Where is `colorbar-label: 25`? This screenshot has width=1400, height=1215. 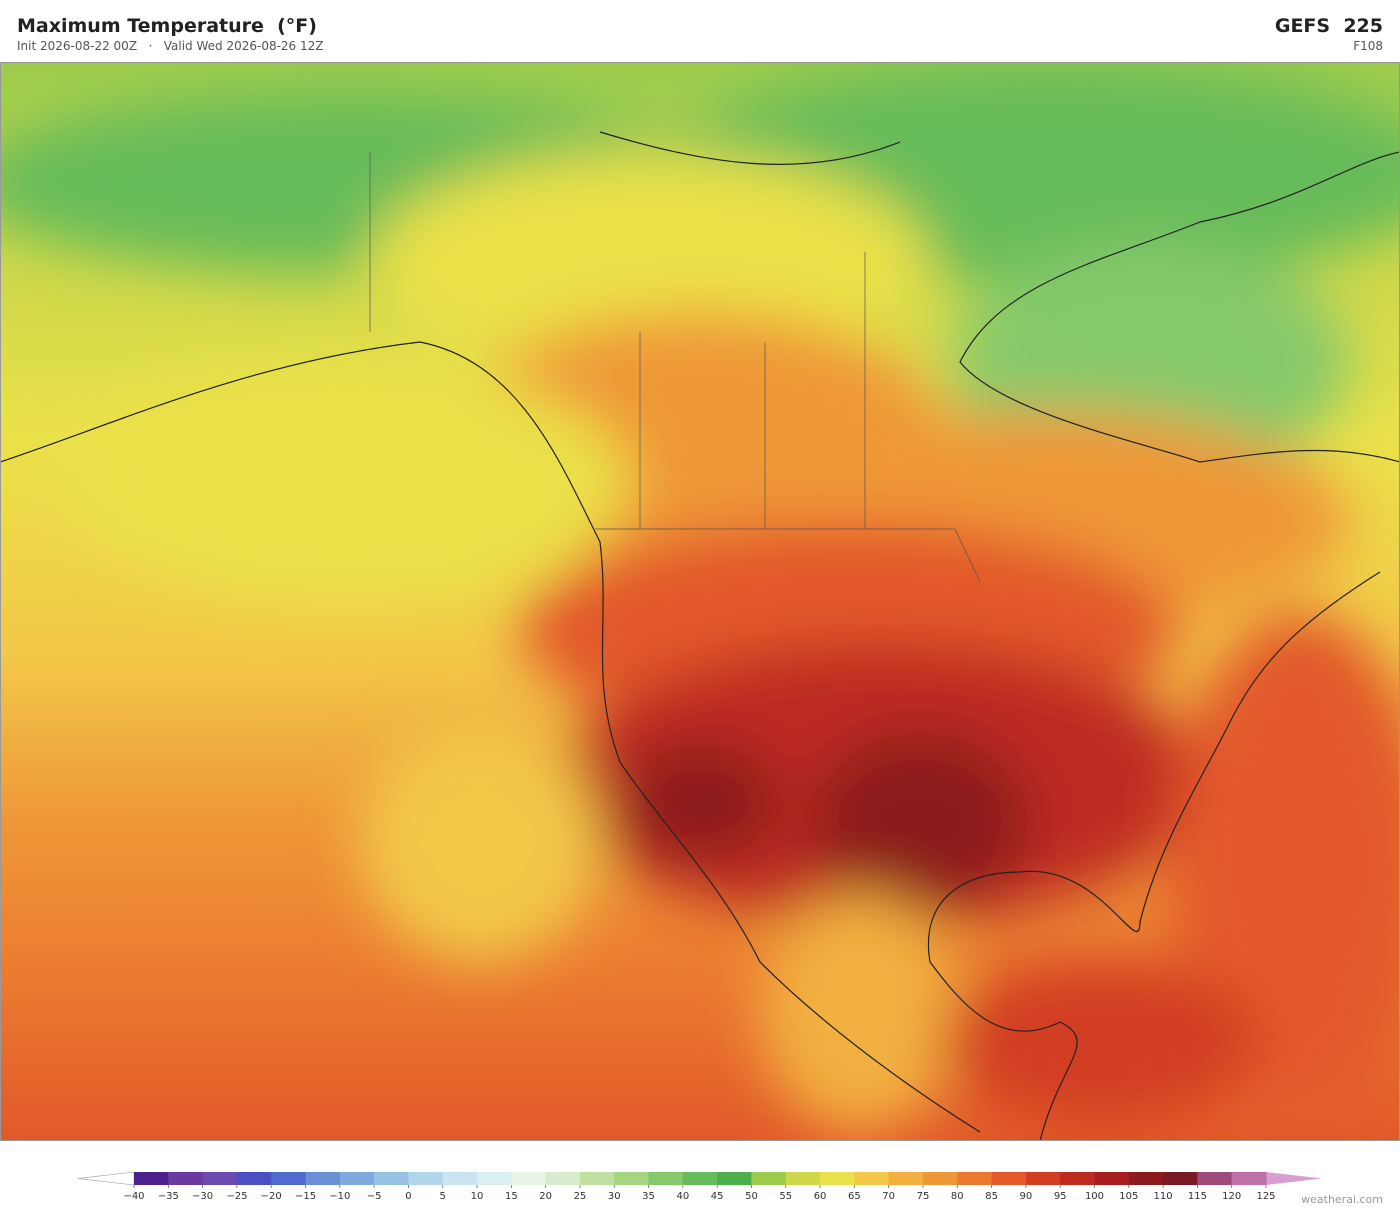 colorbar-label: 25 is located at coordinates (580, 1196).